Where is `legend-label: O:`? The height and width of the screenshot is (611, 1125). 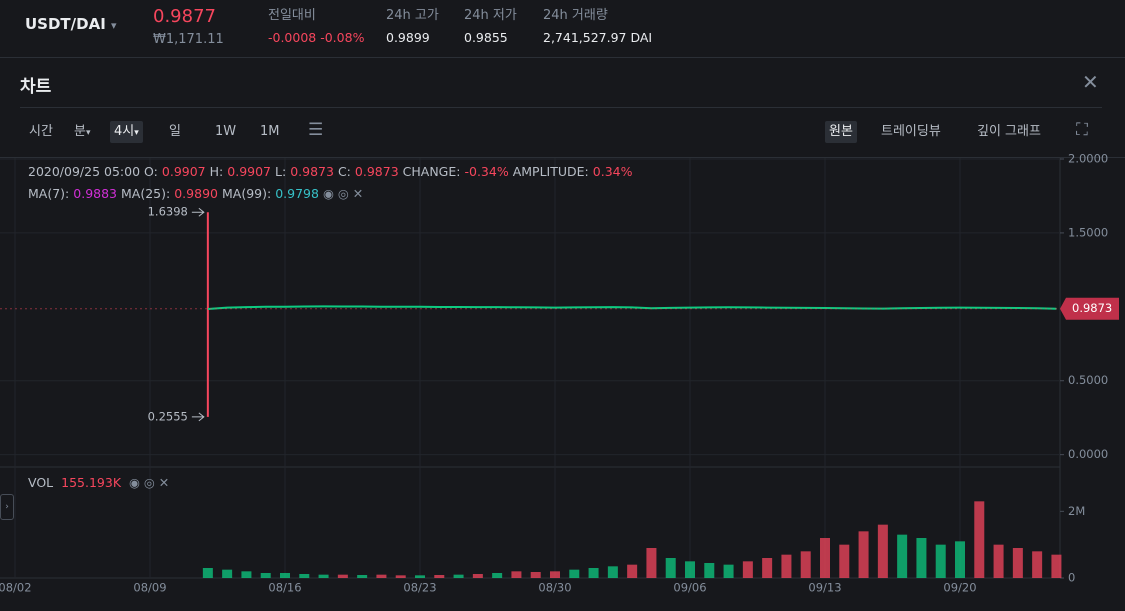 legend-label: O: is located at coordinates (151, 171).